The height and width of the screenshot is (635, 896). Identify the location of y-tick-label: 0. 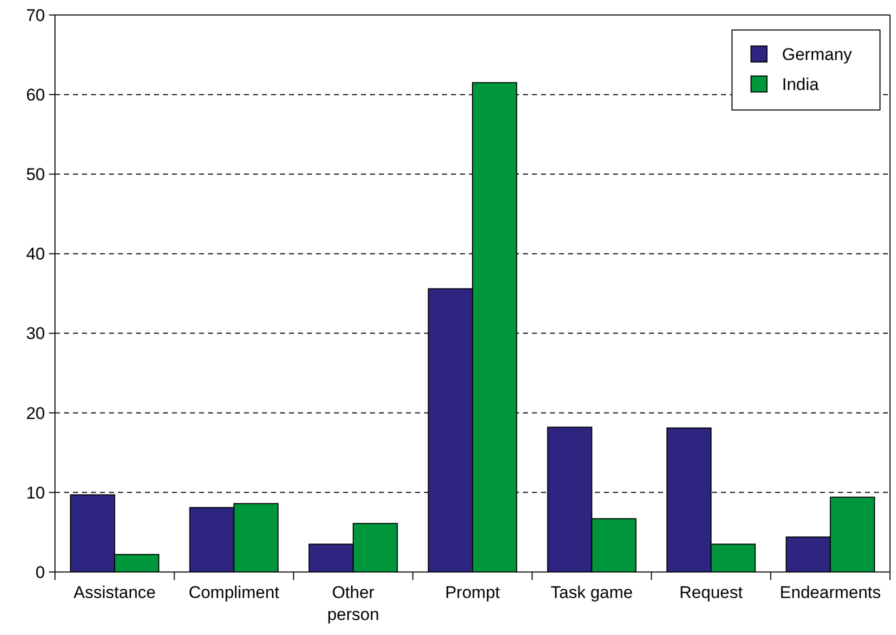
(40, 572).